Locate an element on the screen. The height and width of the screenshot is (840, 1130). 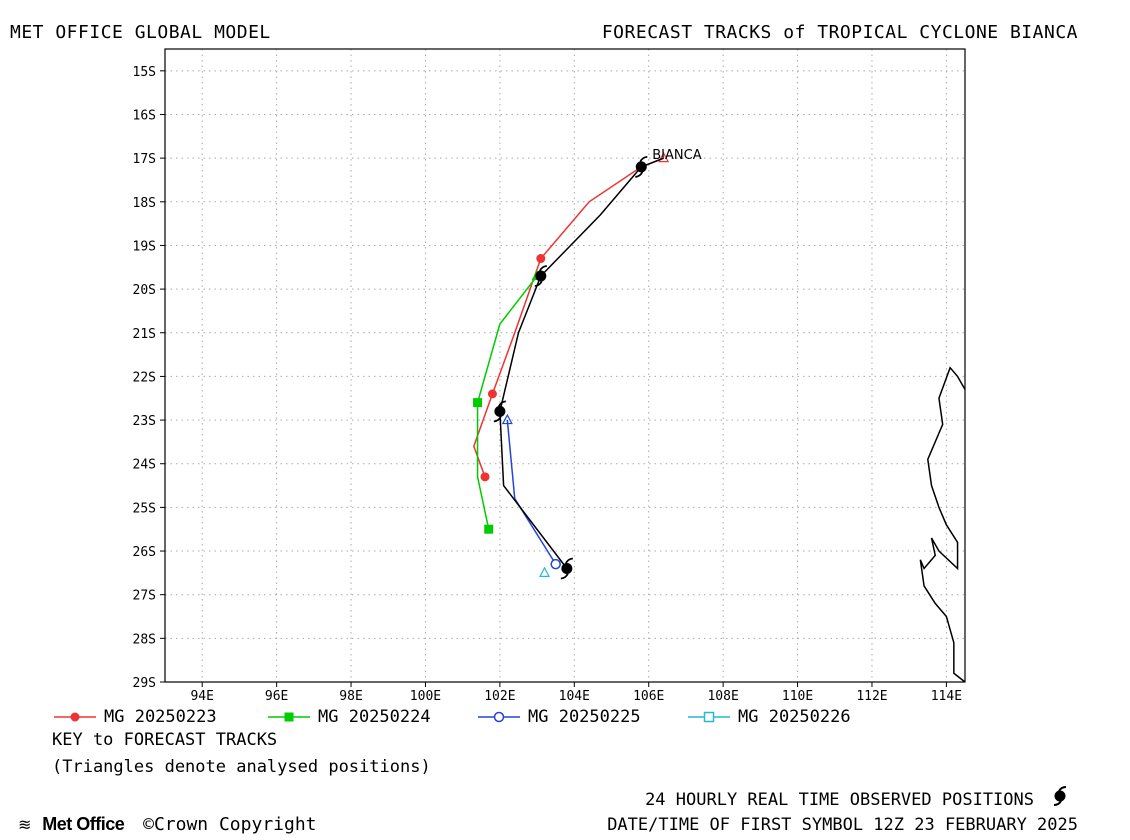
observed-track-line is located at coordinates (581, 363).